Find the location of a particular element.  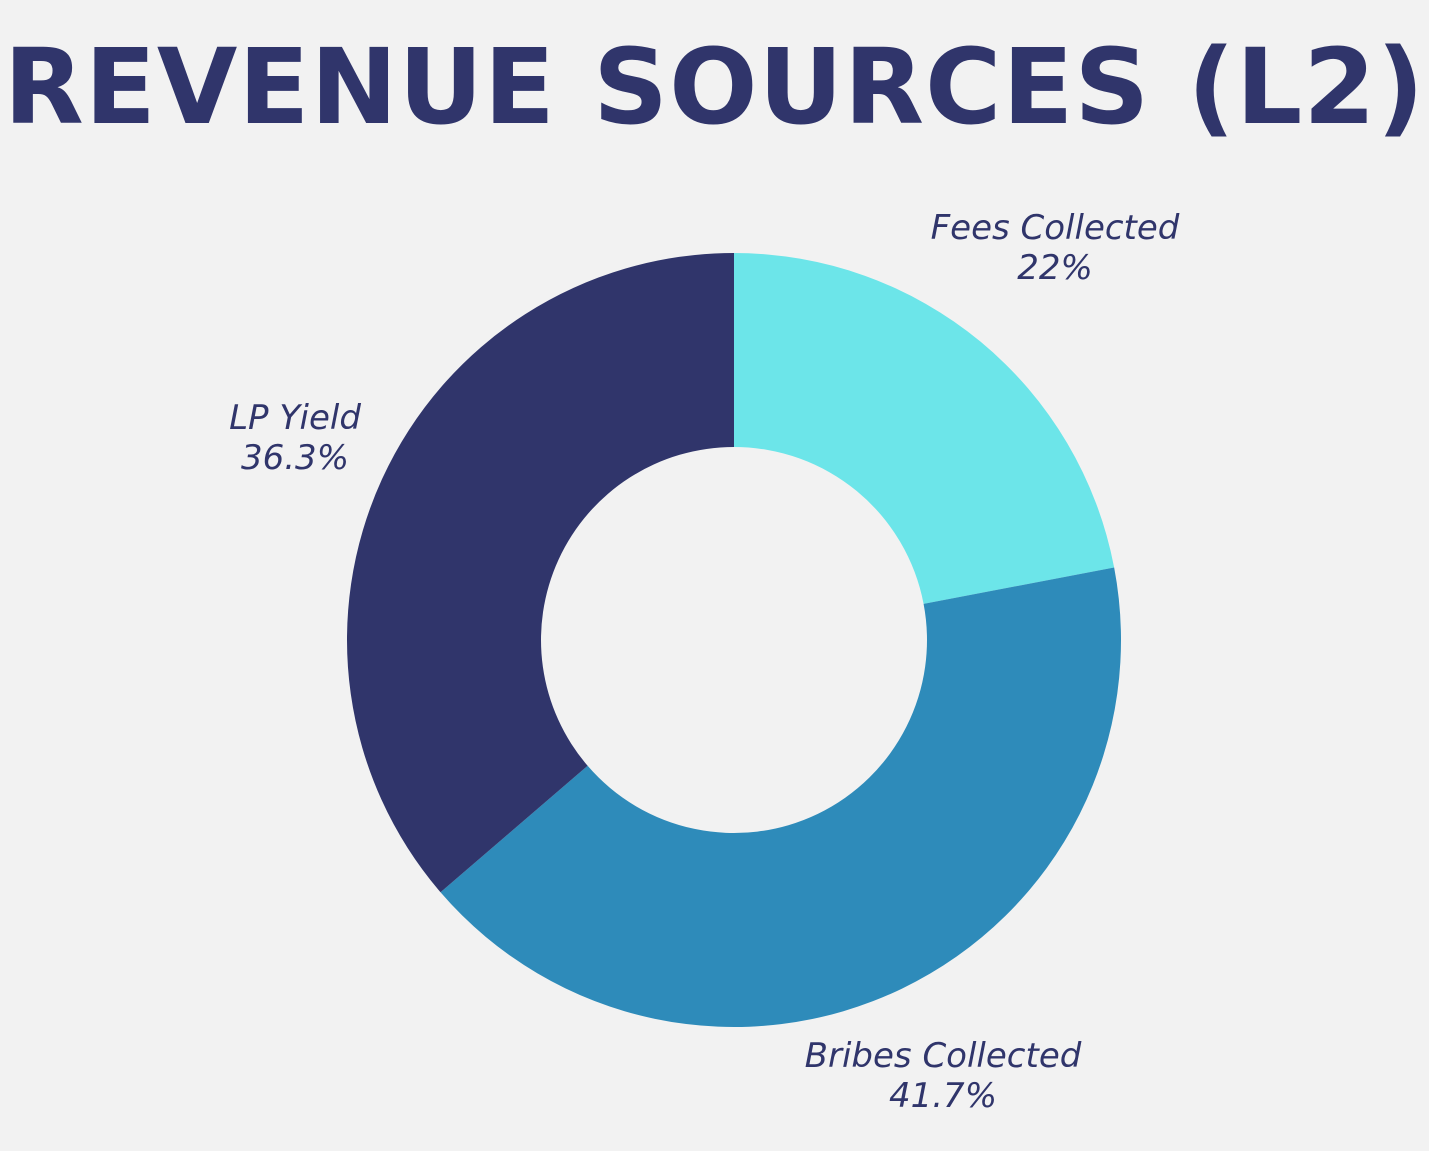

slice-label-value: 36.3% is located at coordinates (294, 458).